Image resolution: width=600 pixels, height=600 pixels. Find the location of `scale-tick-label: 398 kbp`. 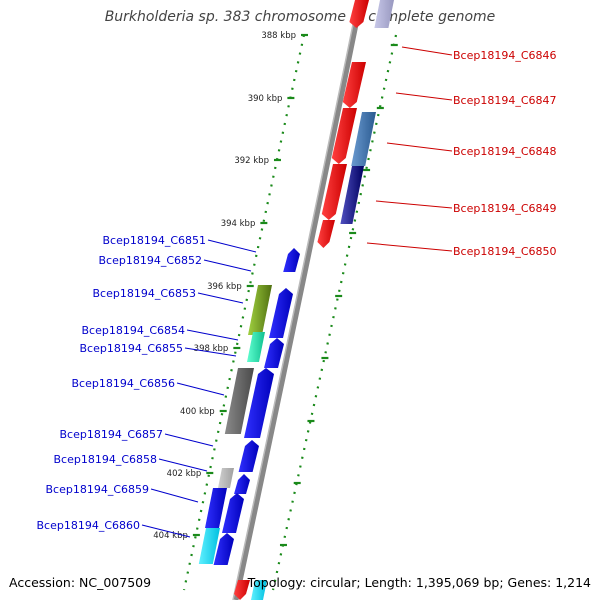

scale-tick-label: 398 kbp is located at coordinates (211, 349).